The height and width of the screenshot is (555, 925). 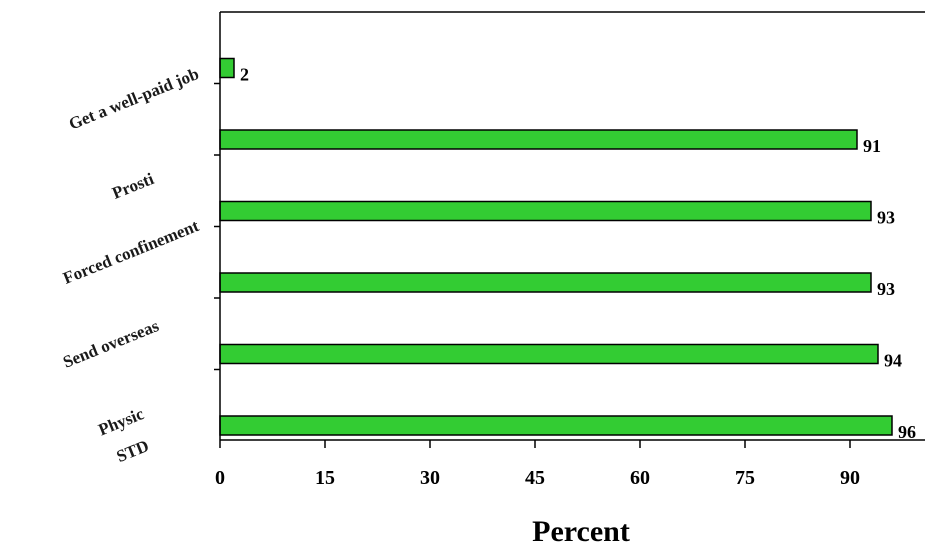 I want to click on x-tick-label-4: 60, so click(x=640, y=478).